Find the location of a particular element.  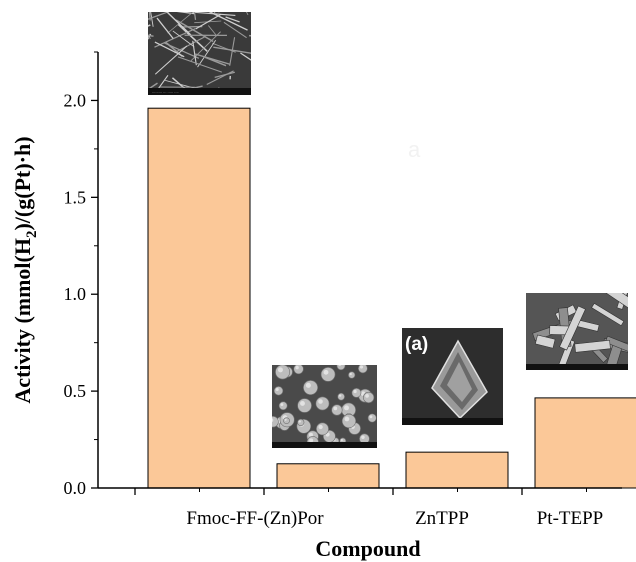

x-ticks is located at coordinates (360, 491).